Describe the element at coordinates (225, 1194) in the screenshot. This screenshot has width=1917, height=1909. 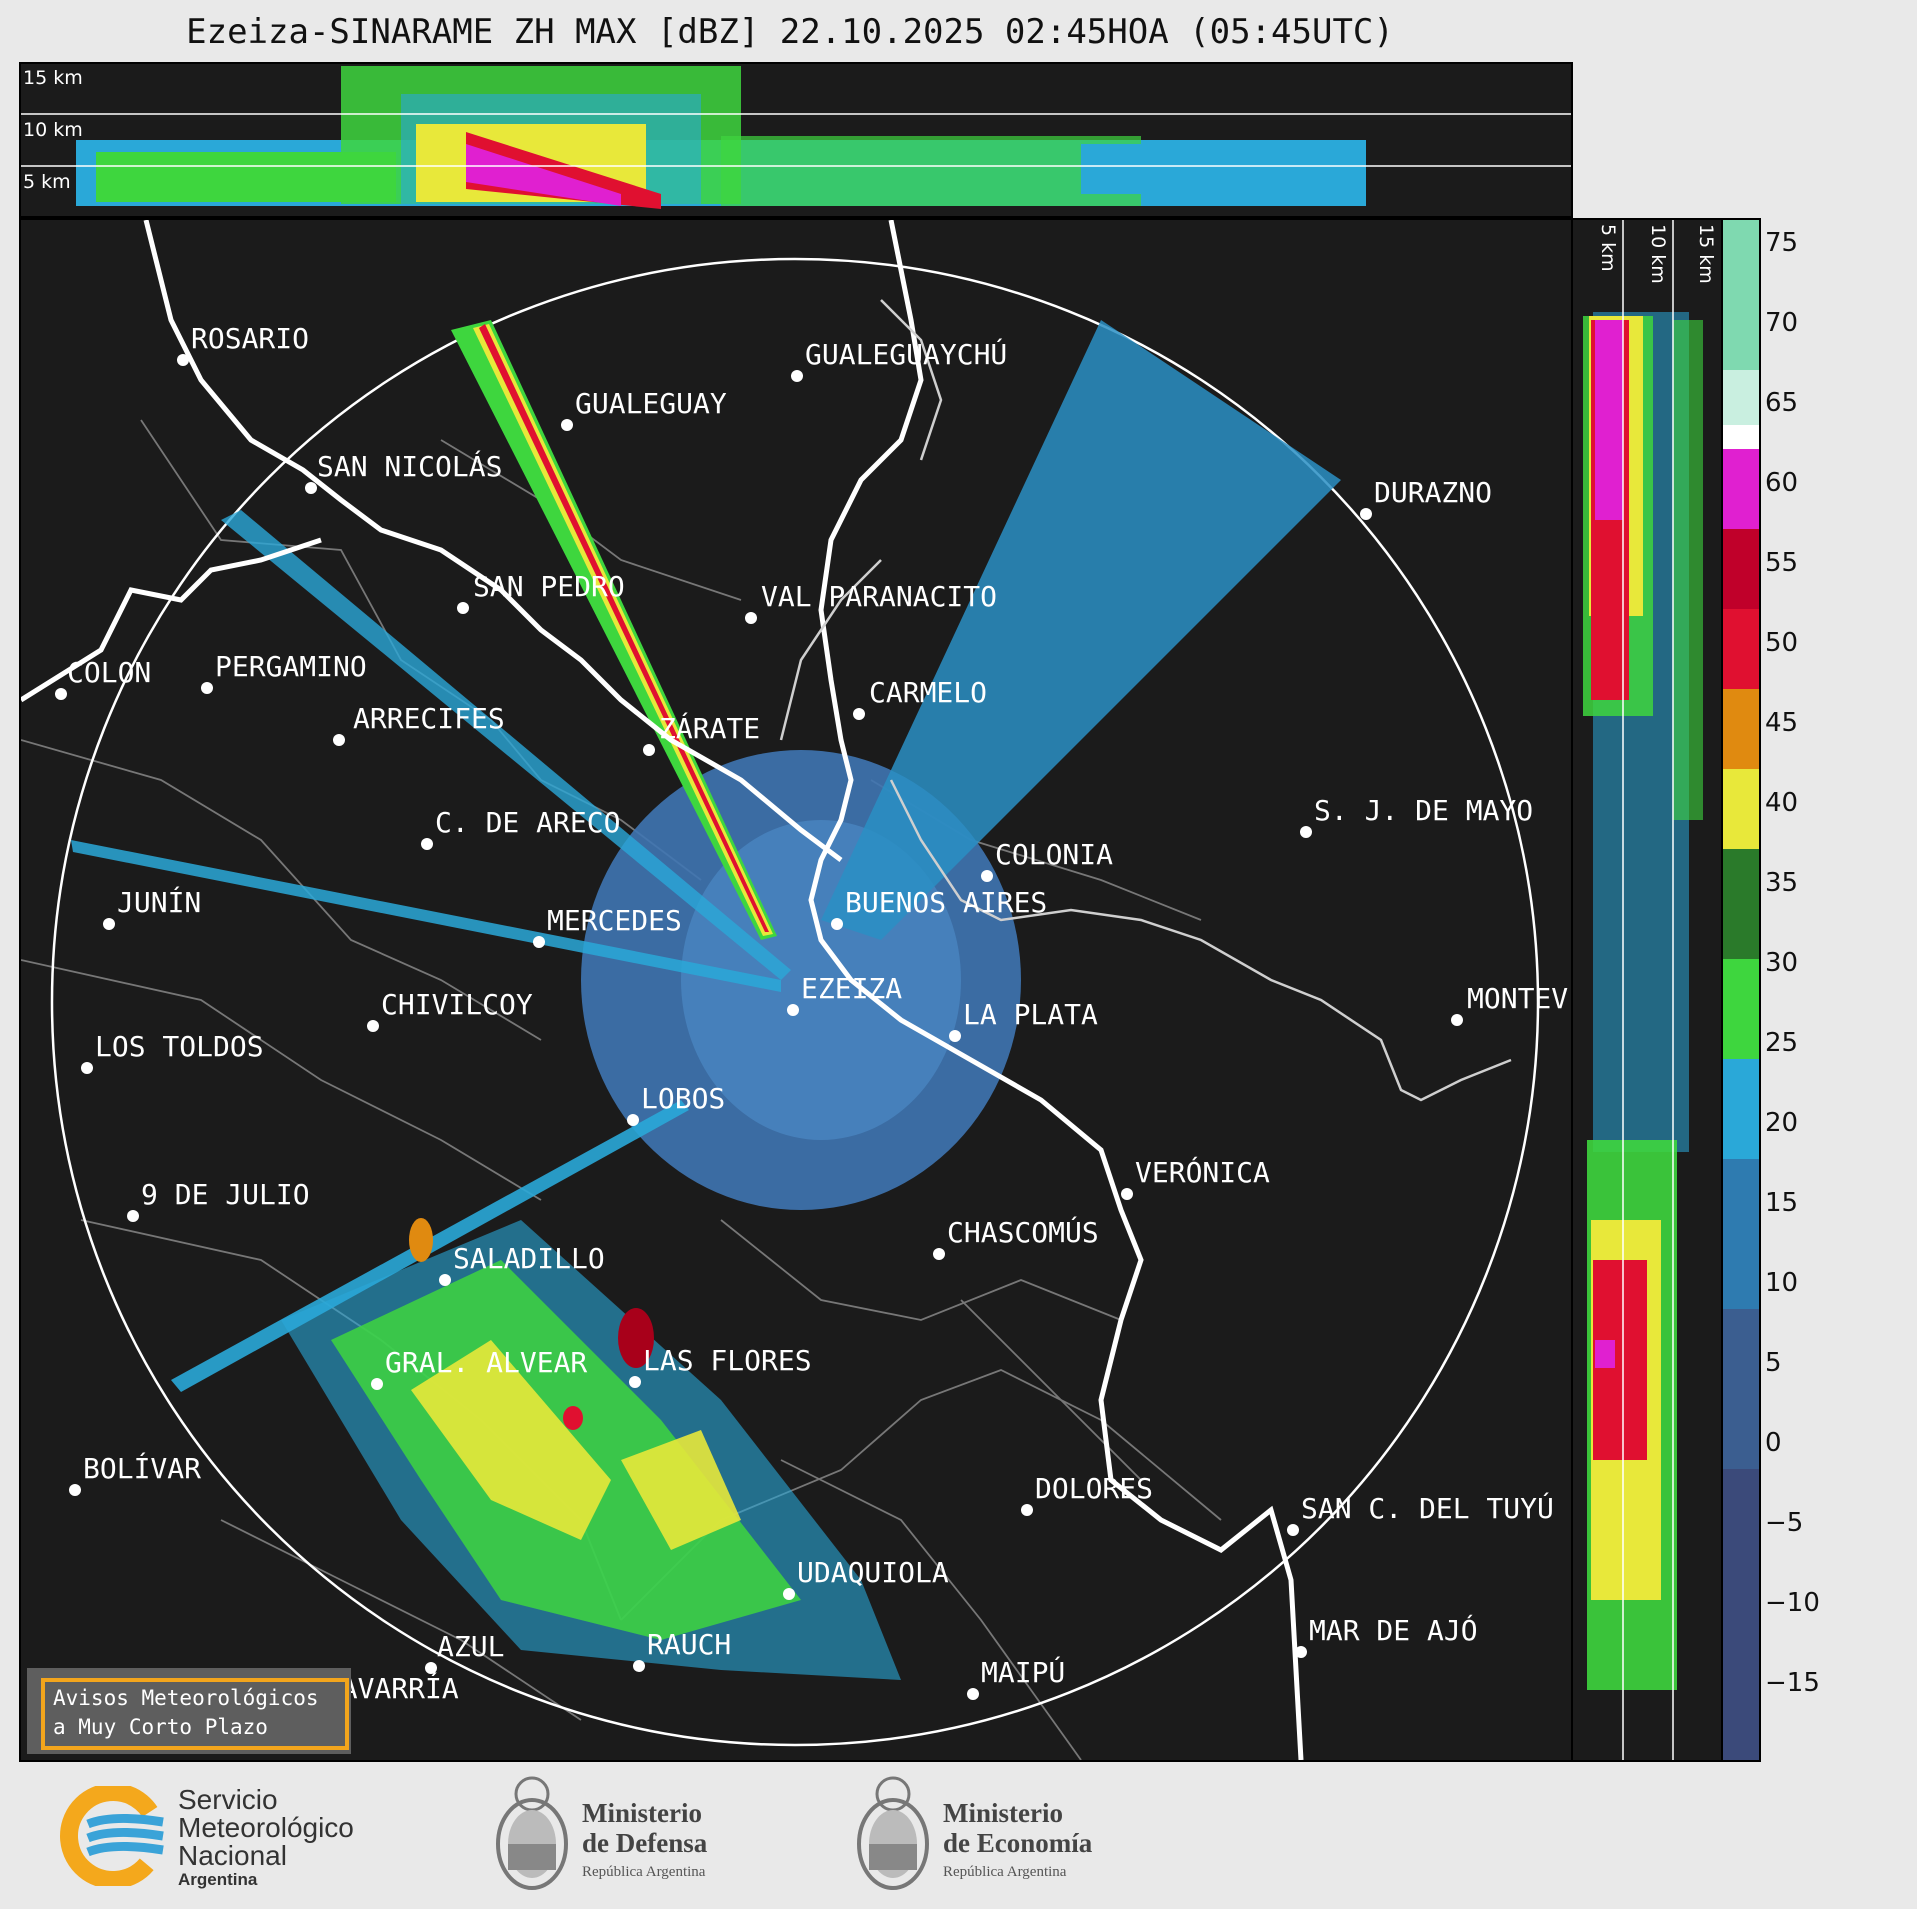
I see `city-label: 9 DE JULIO` at that location.